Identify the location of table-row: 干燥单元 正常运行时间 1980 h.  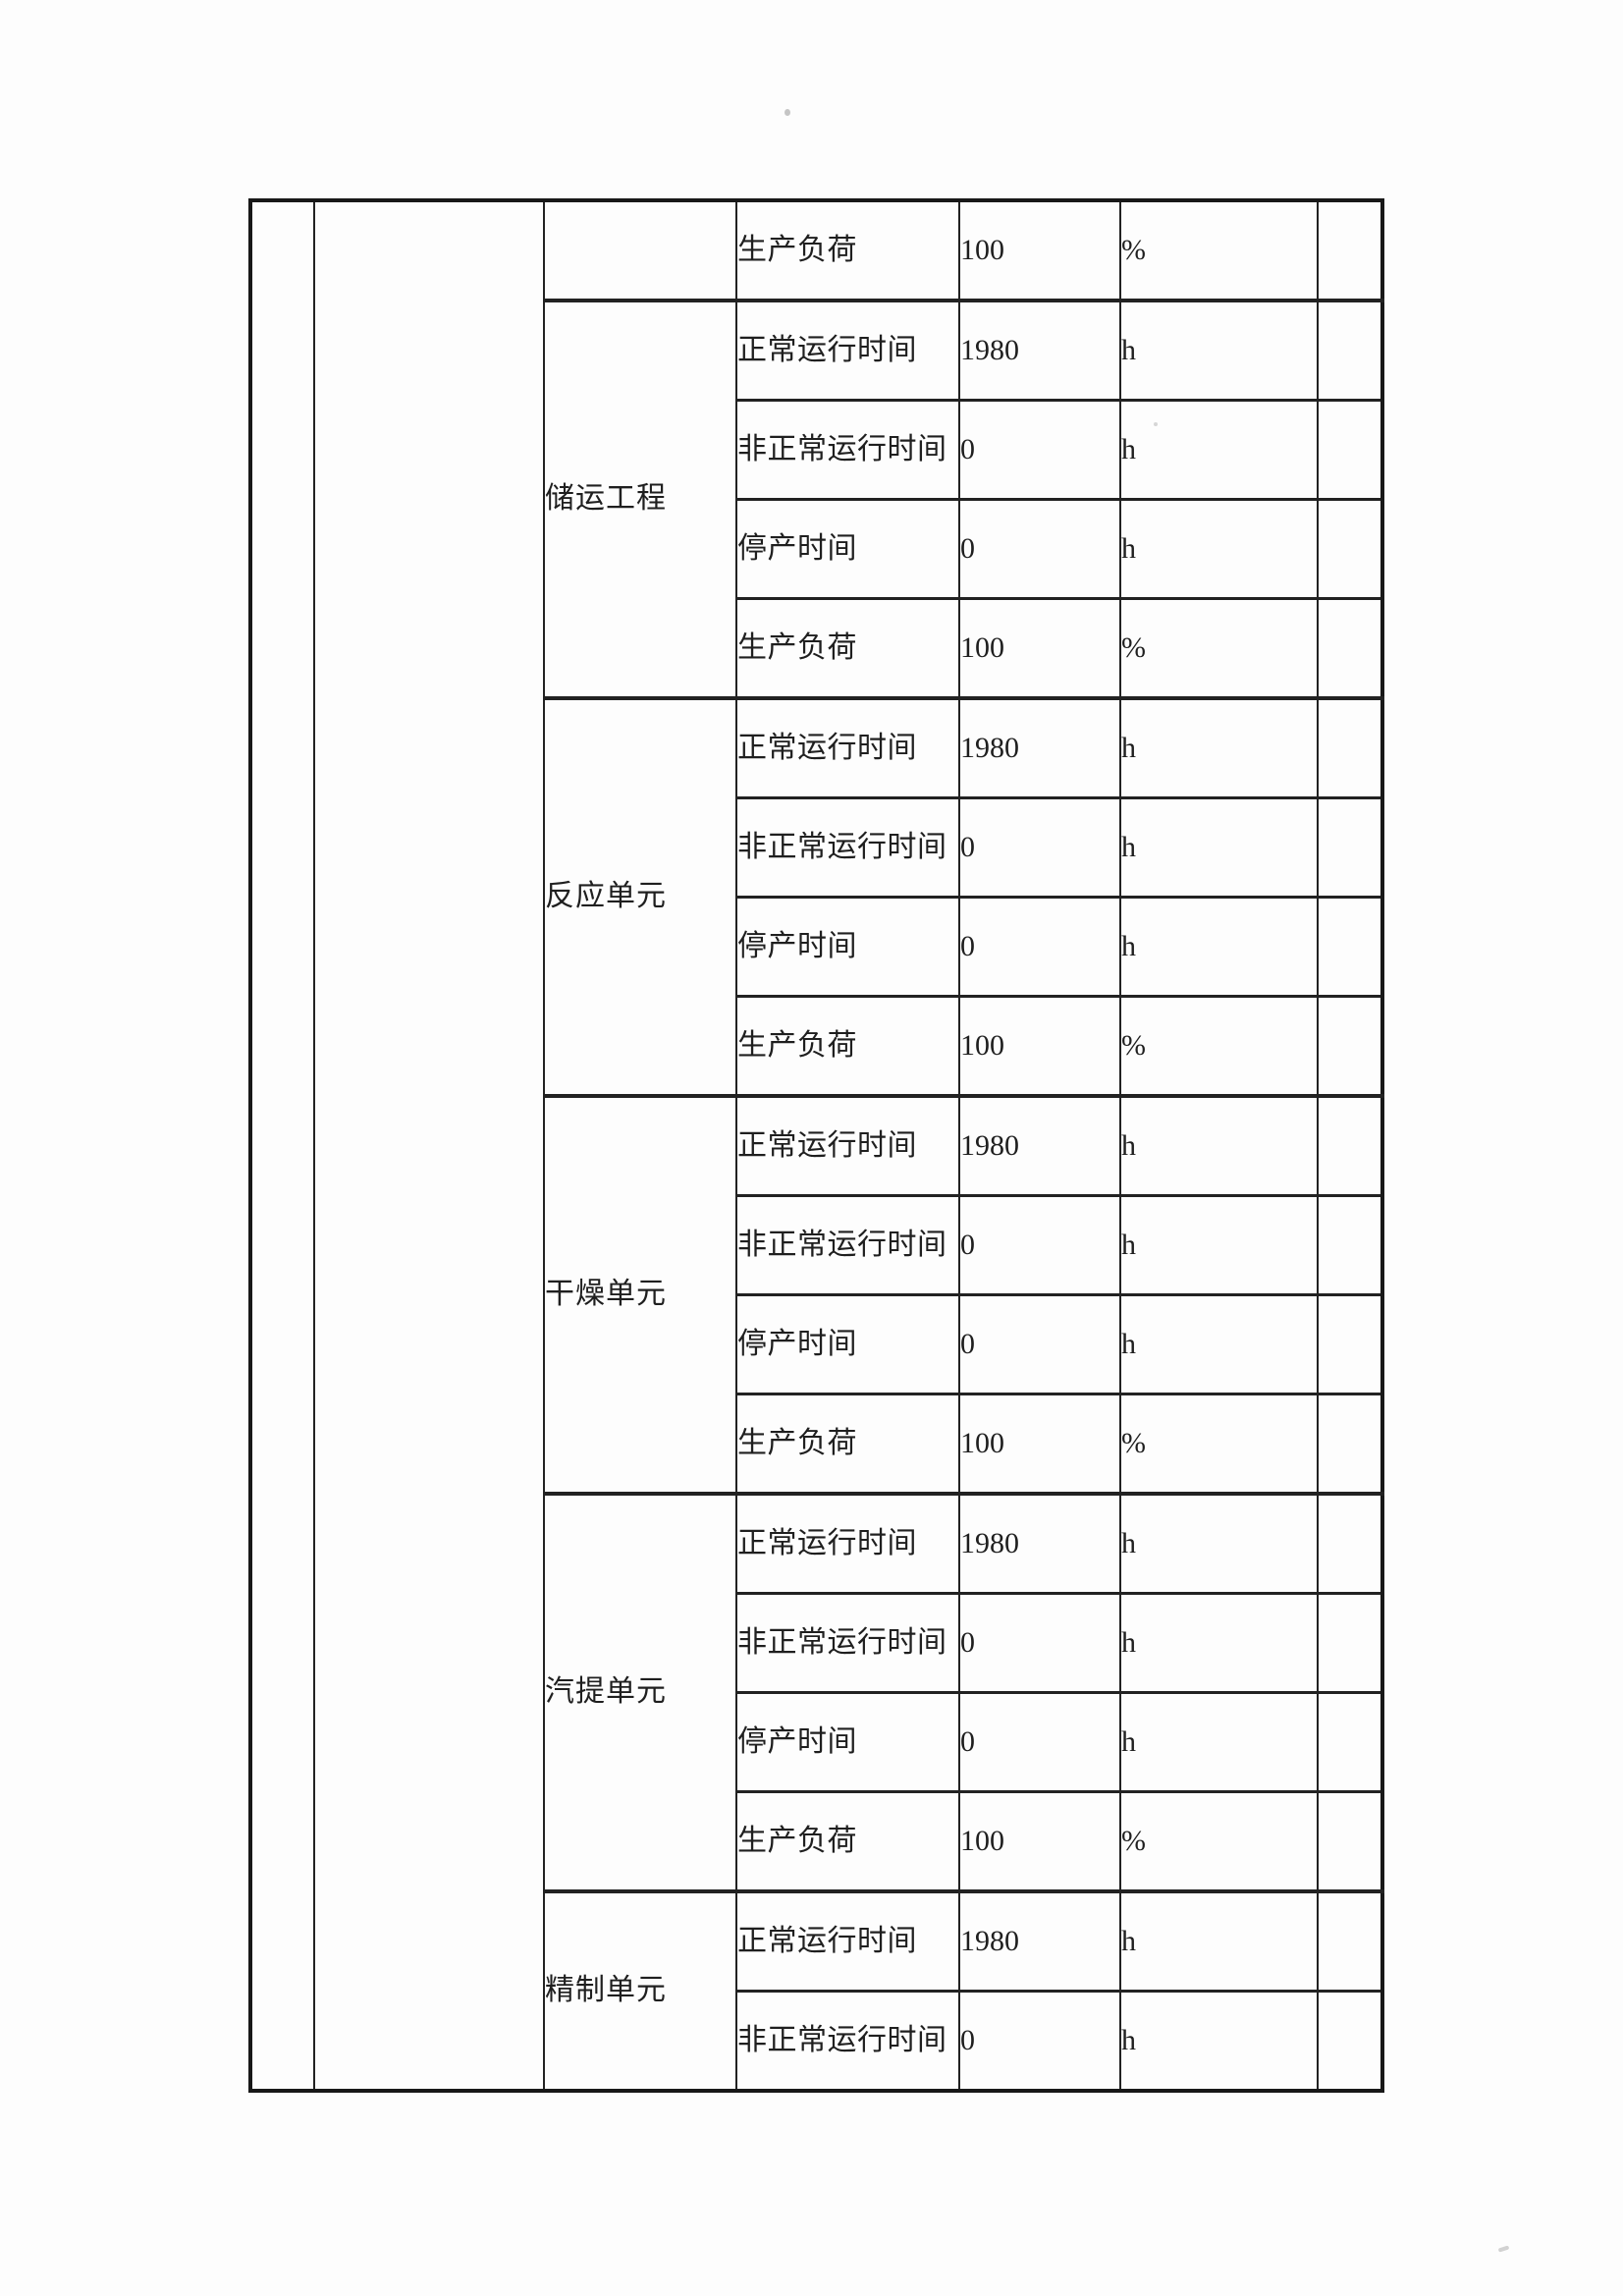
(816, 1295).